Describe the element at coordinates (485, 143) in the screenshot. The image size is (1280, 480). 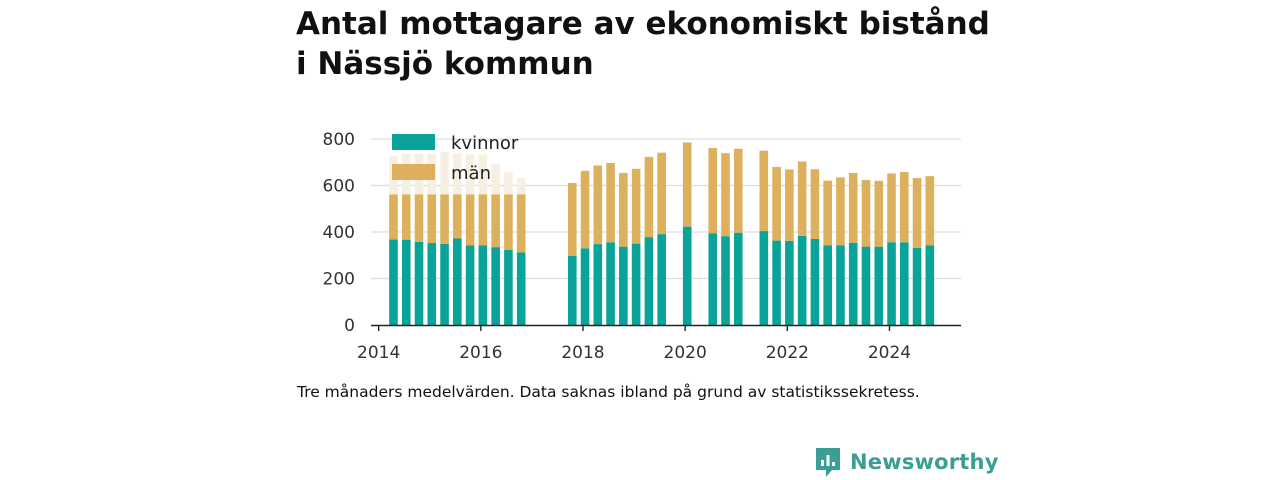
I see `legend-label: kvinnor` at that location.